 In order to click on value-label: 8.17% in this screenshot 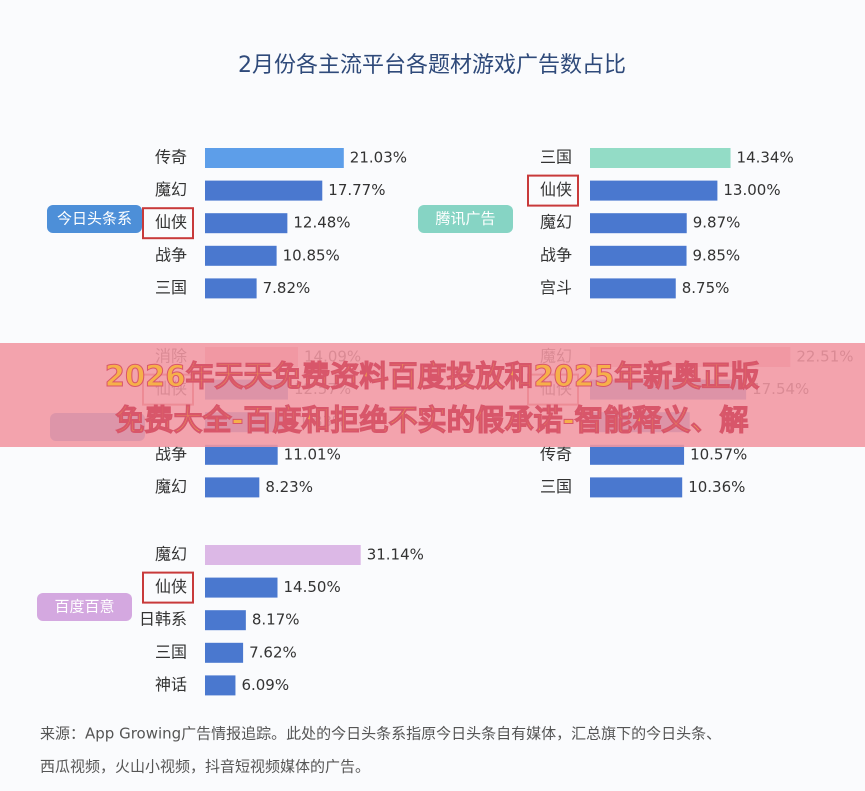, I will do `click(276, 620)`.